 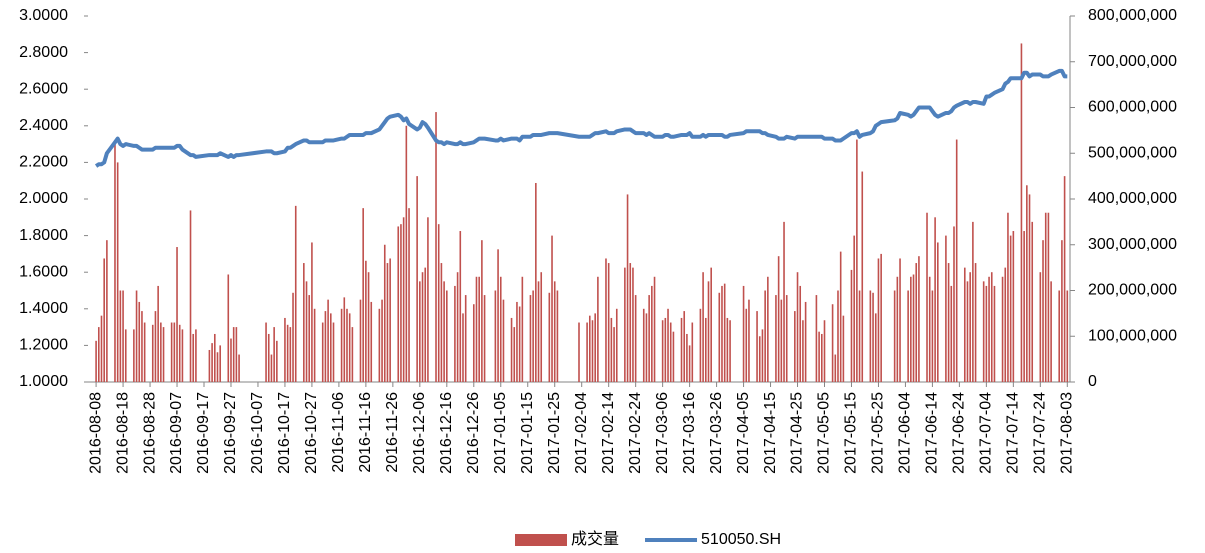 What do you see at coordinates (311, 433) in the screenshot?
I see `x-tick-label: 2016-10-27` at bounding box center [311, 433].